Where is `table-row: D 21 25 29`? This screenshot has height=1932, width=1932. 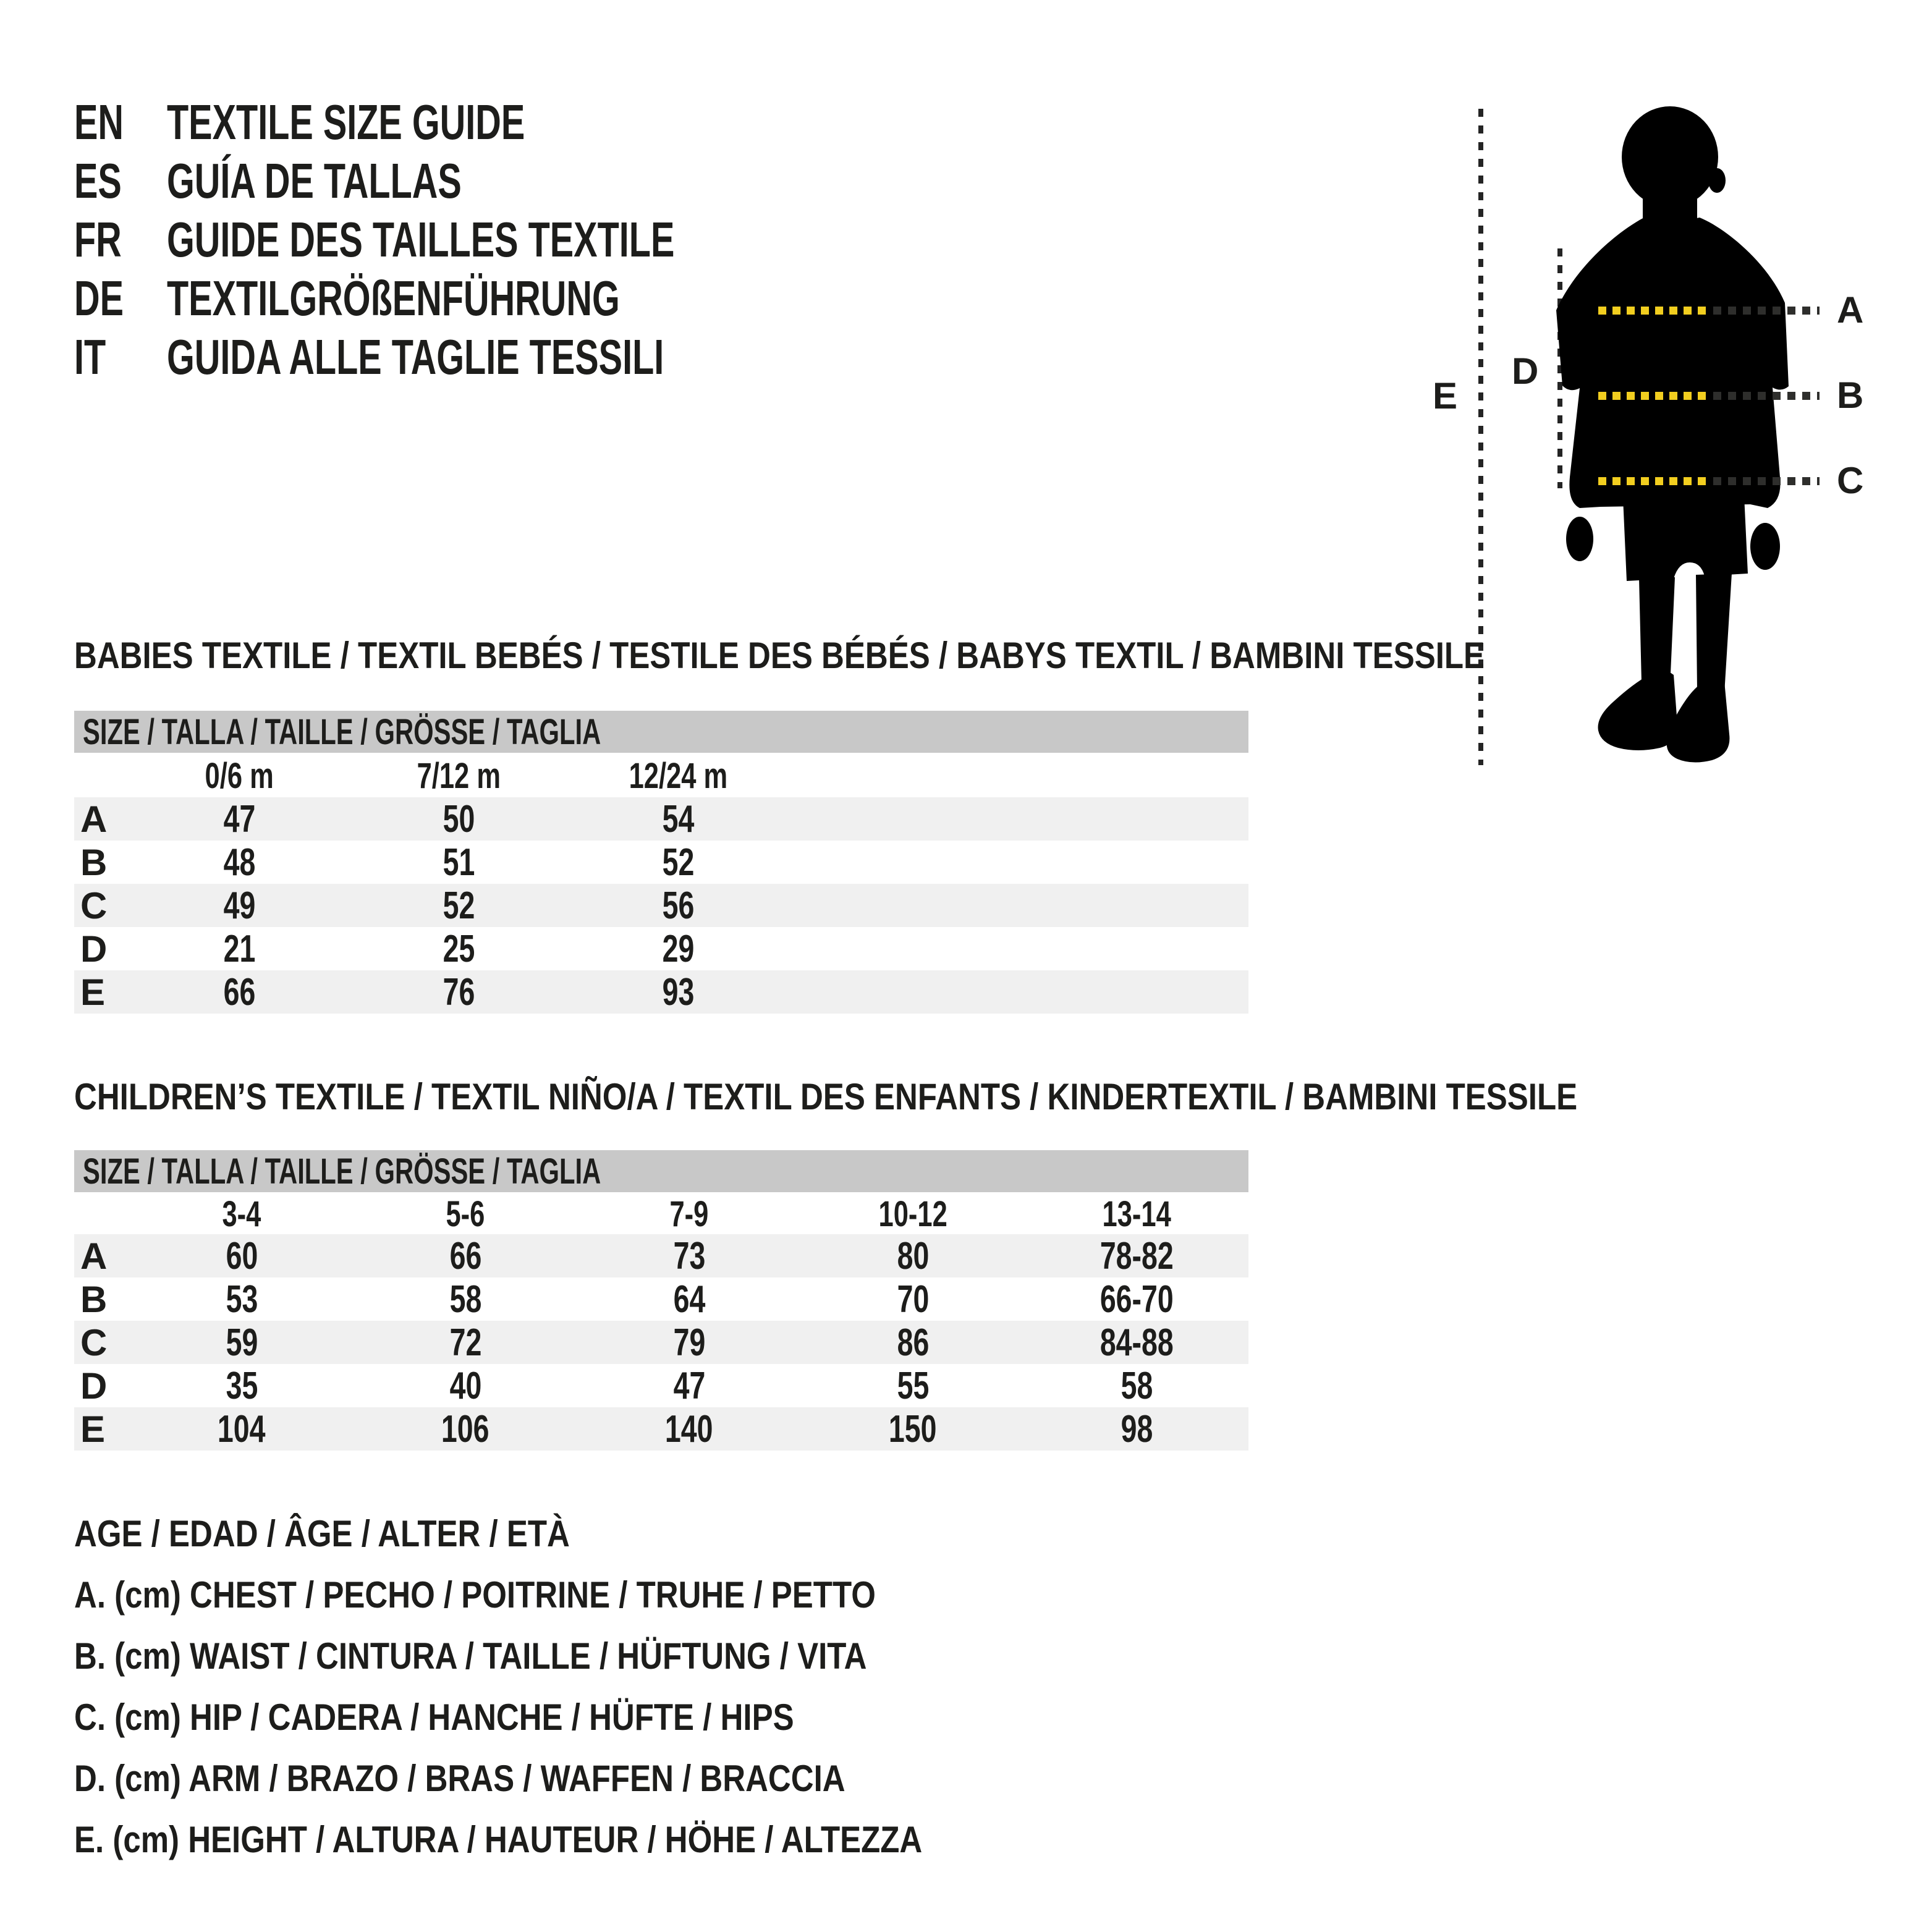 table-row: D 21 25 29 is located at coordinates (661, 948).